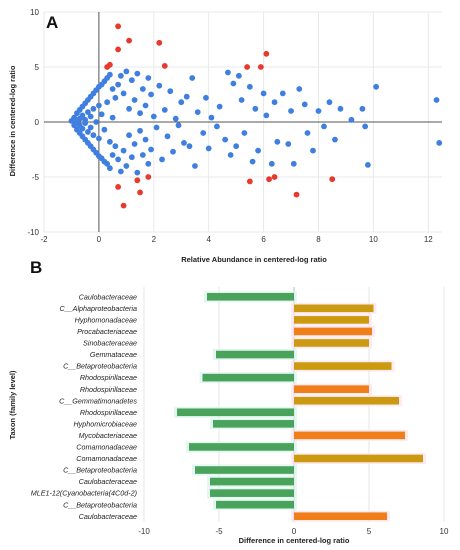 Image resolution: width=460 pixels, height=550 pixels. I want to click on scatter-y-tick-3: 5, so click(37, 67).